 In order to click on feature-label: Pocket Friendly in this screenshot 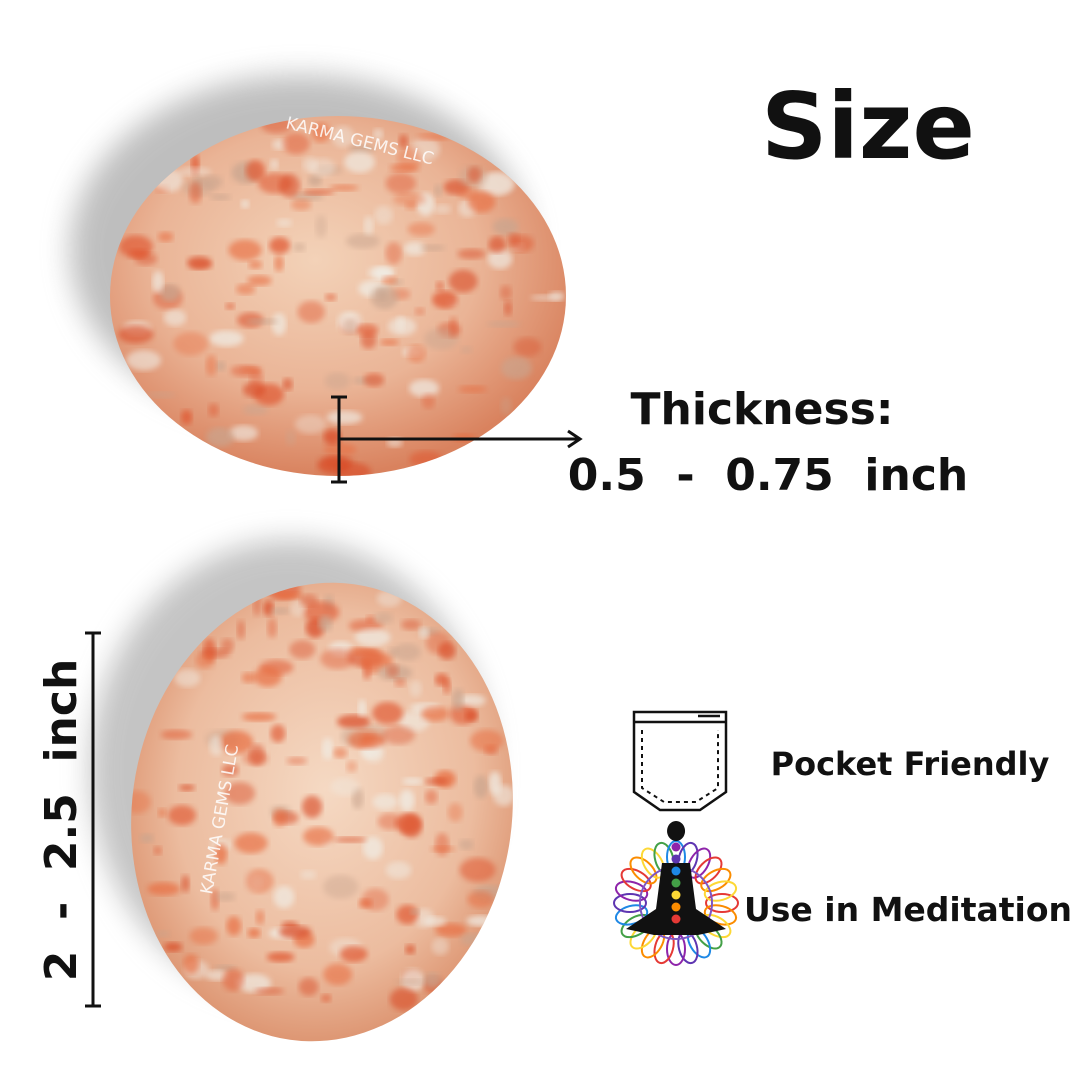, I will do `click(910, 764)`.